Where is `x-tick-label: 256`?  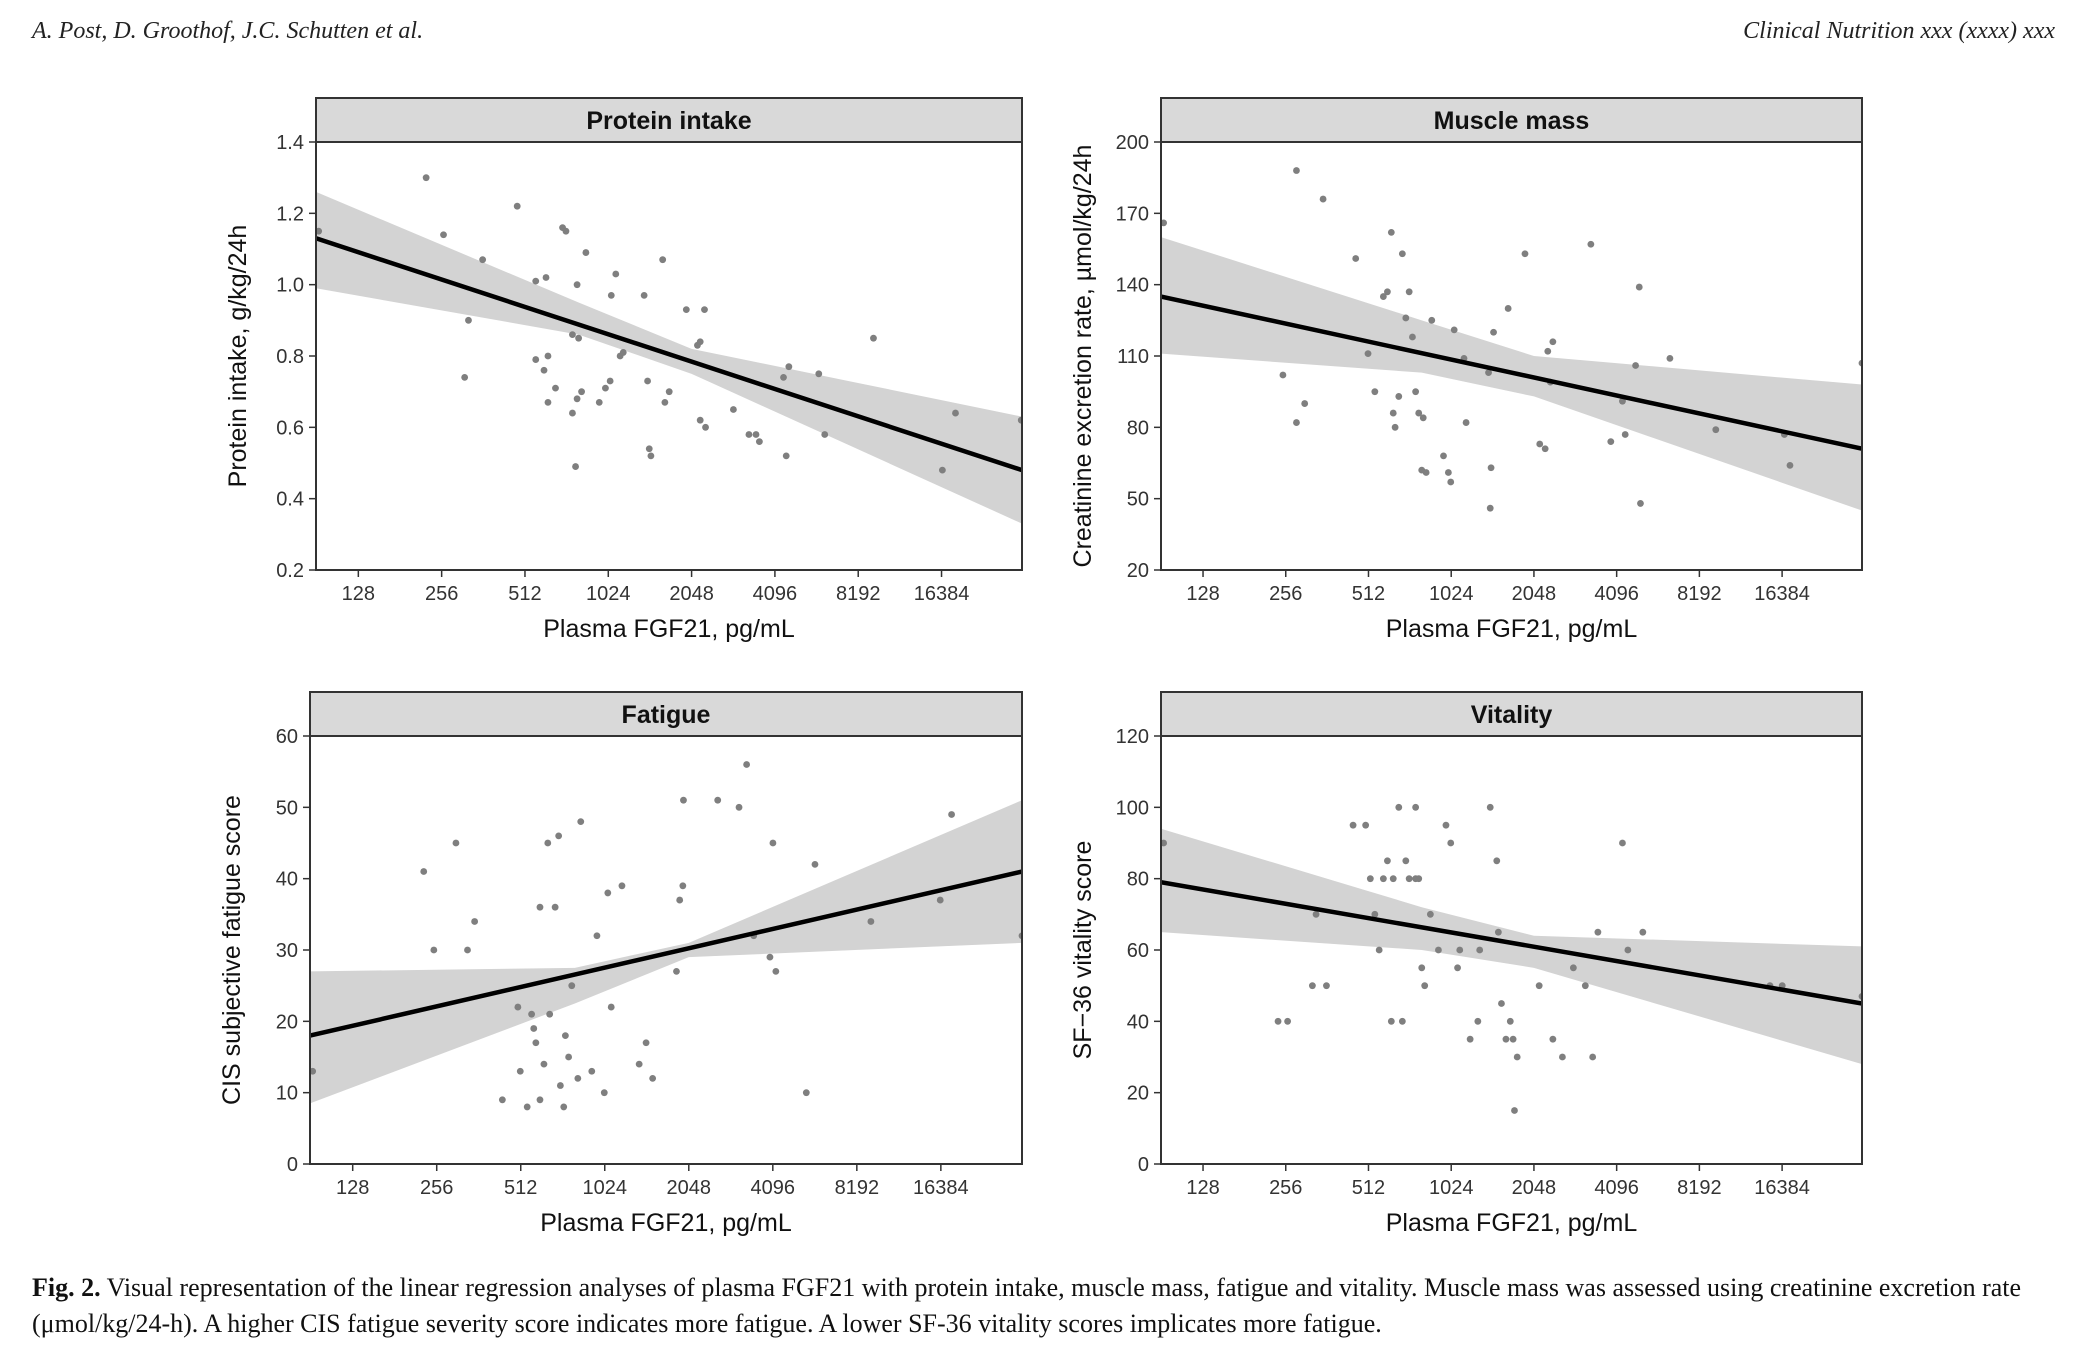 x-tick-label: 256 is located at coordinates (441, 594).